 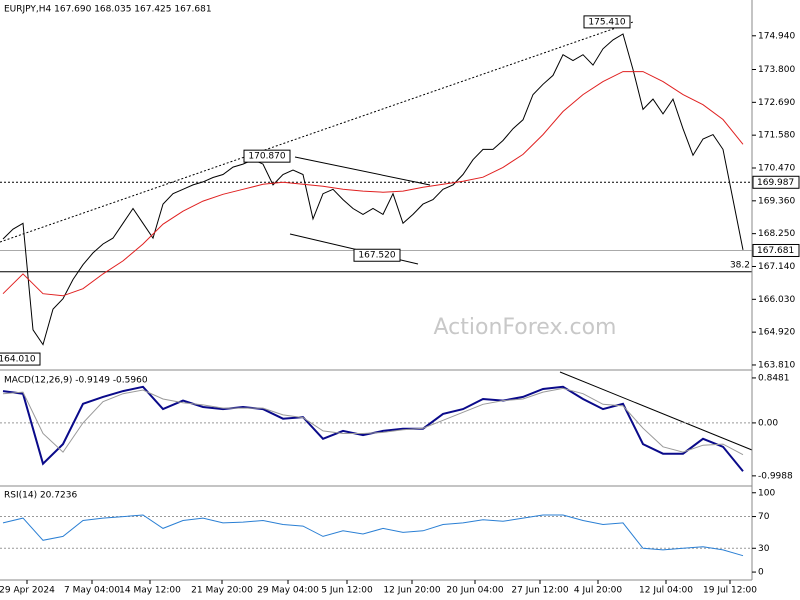 What do you see at coordinates (474, 591) in the screenshot?
I see `x-tick-label: 20 Jun 04:00` at bounding box center [474, 591].